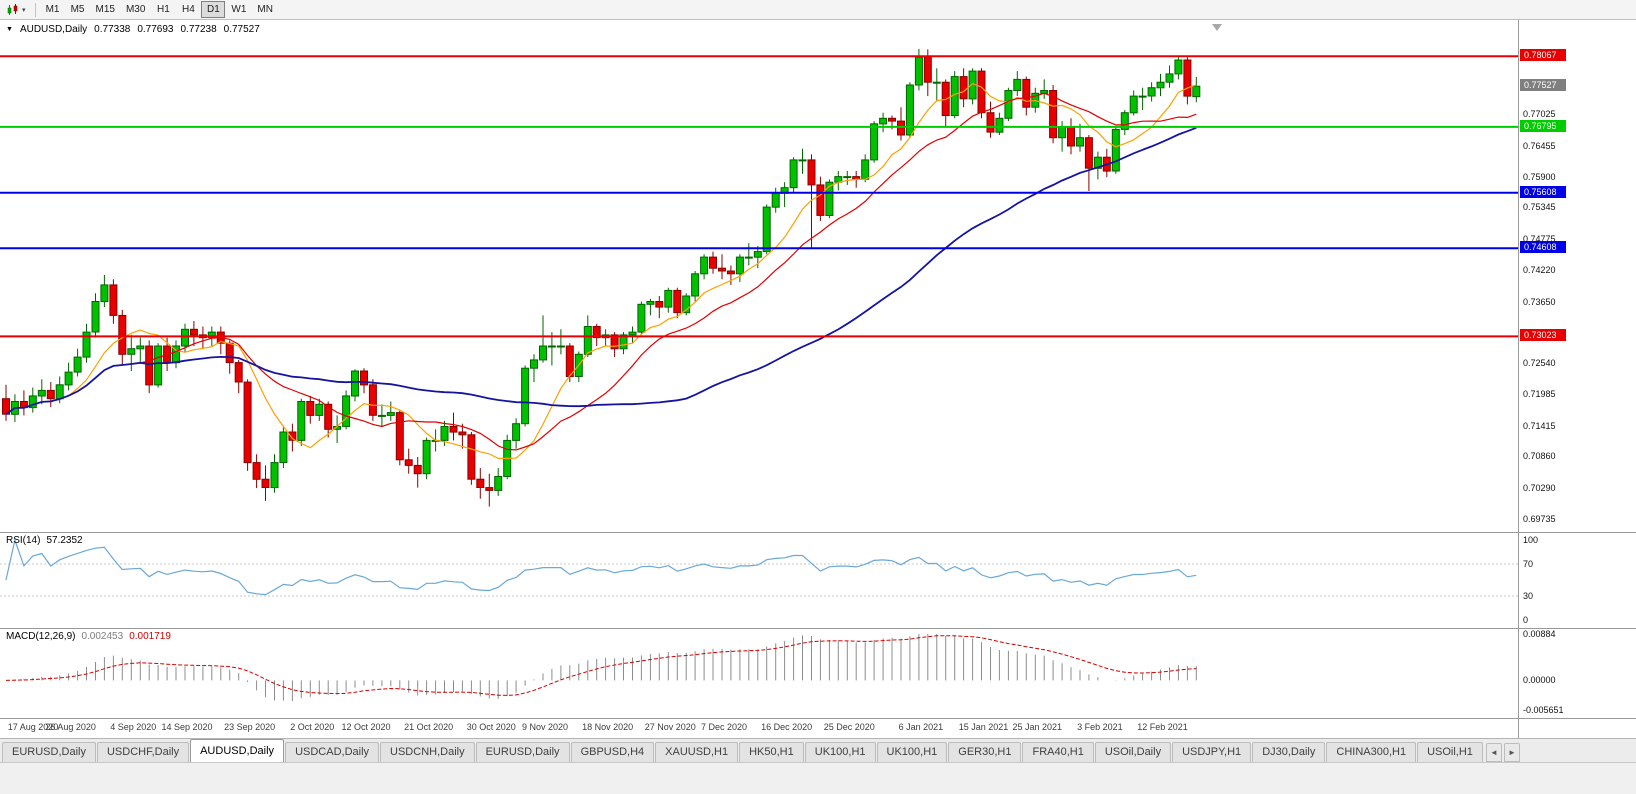 The height and width of the screenshot is (794, 1636). I want to click on price-tick-0.76455: 0.76455, so click(1539, 145).